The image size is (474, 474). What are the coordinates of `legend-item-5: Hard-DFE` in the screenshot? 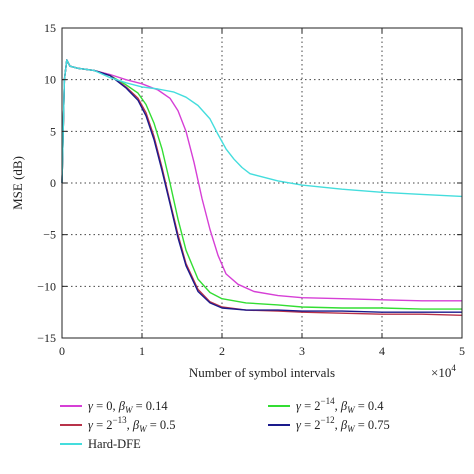 It's located at (100, 444).